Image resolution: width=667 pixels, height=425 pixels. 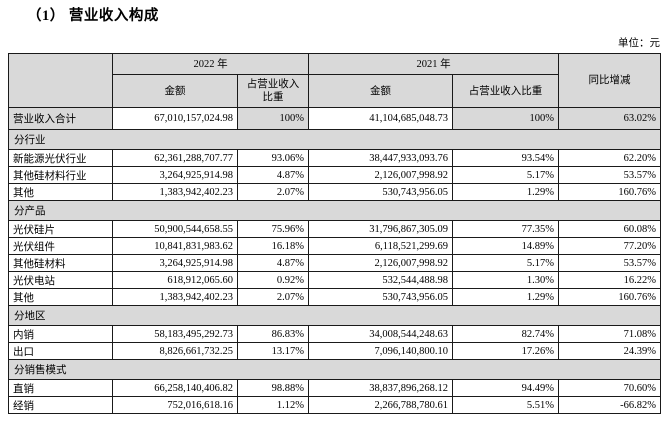 What do you see at coordinates (609, 229) in the screenshot?
I see `yoy-change: 60.08%` at bounding box center [609, 229].